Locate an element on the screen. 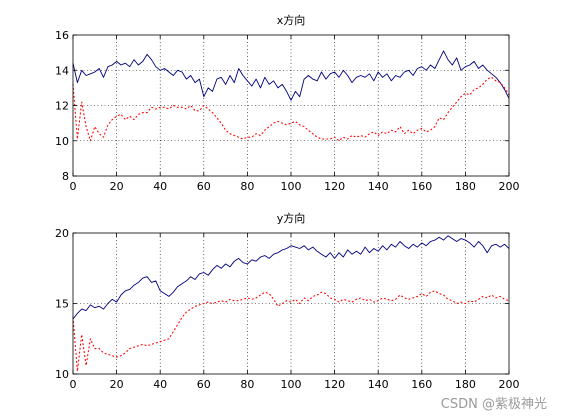 This screenshot has width=561, height=420. y-tick-label: 20 is located at coordinates (62, 233).